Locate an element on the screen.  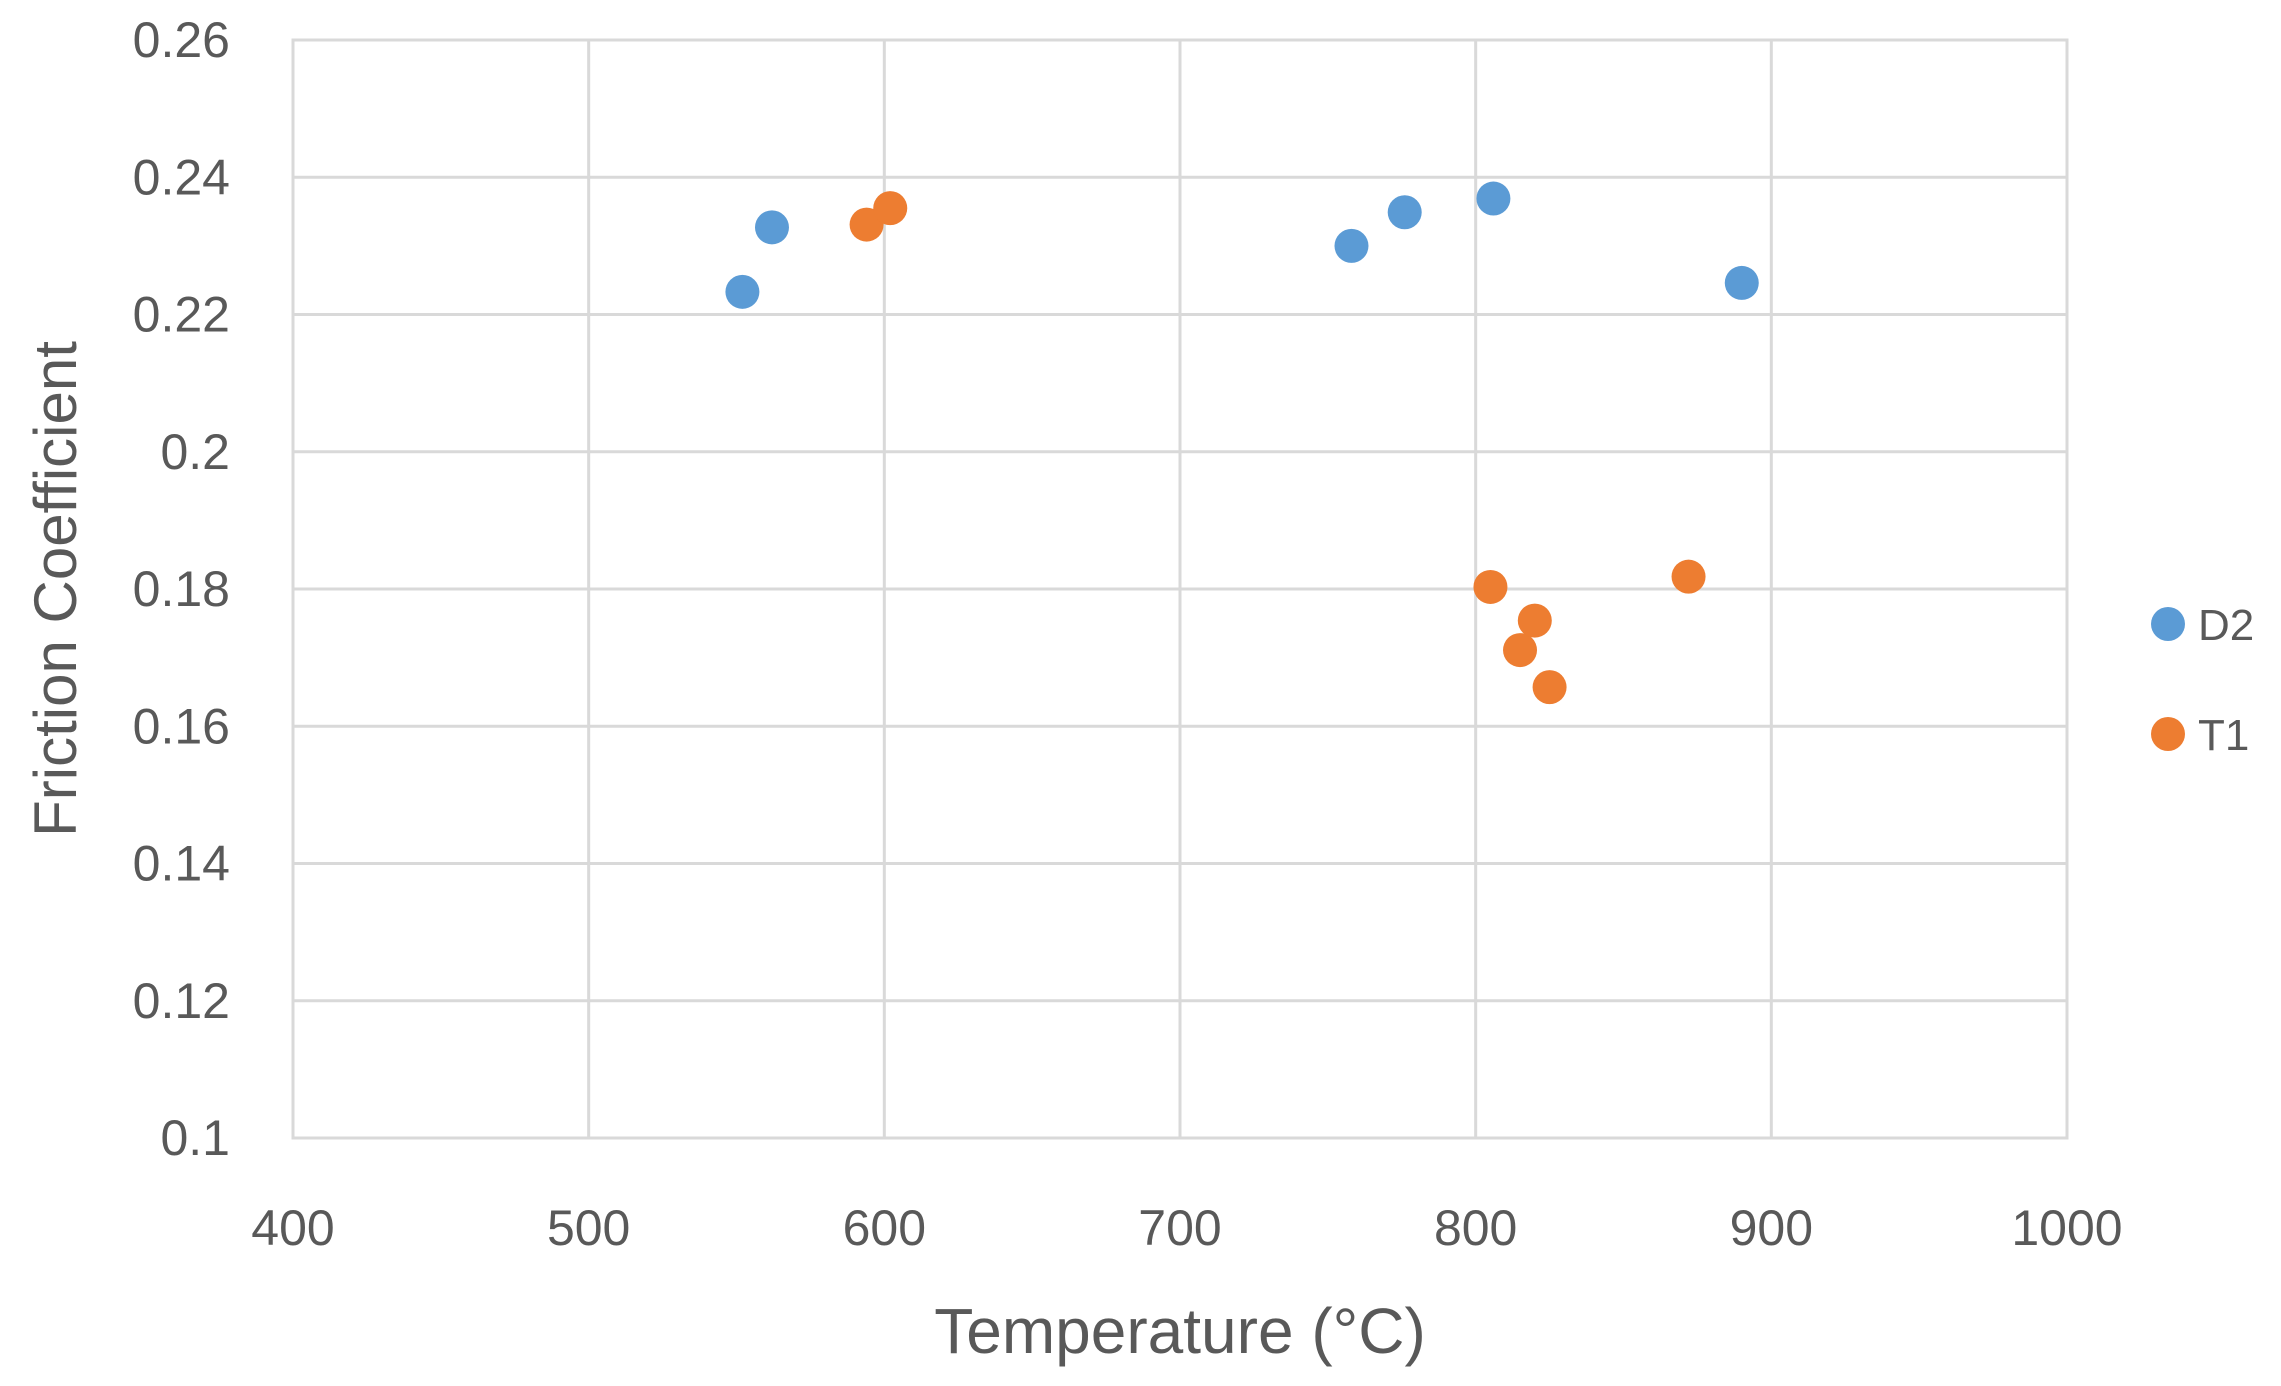
y-tick-label: 0.22 is located at coordinates (181, 315).